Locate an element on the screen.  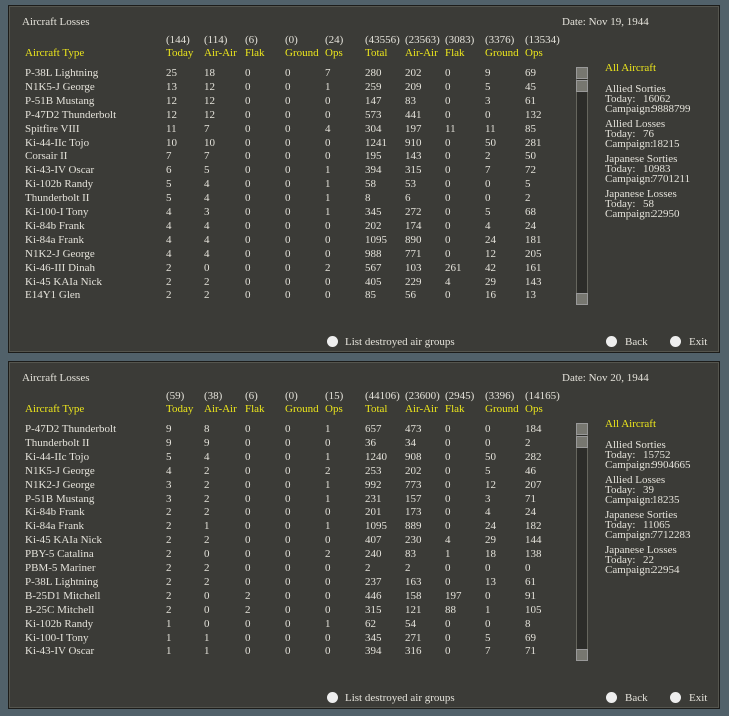
cell: 18 is located at coordinates (490, 554).